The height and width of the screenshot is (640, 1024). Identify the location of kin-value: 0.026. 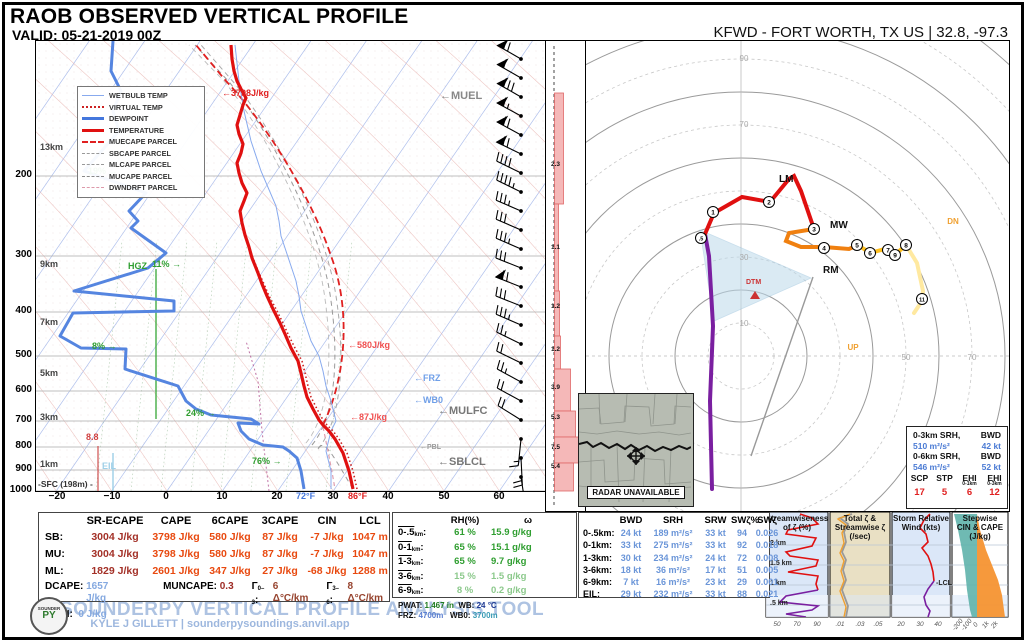
(767, 533).